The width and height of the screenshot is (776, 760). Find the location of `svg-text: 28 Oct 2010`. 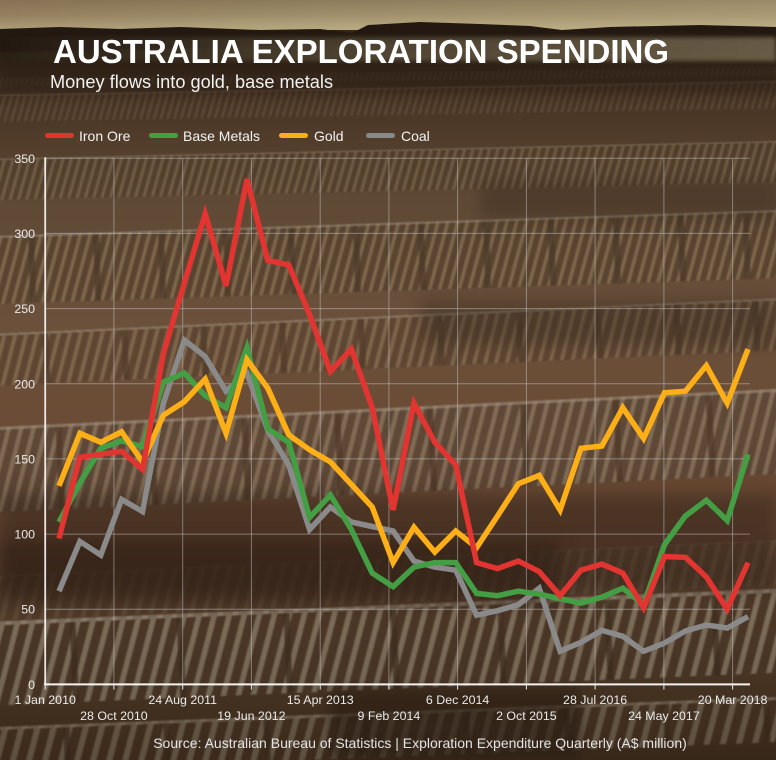

svg-text: 28 Oct 2010 is located at coordinates (114, 716).